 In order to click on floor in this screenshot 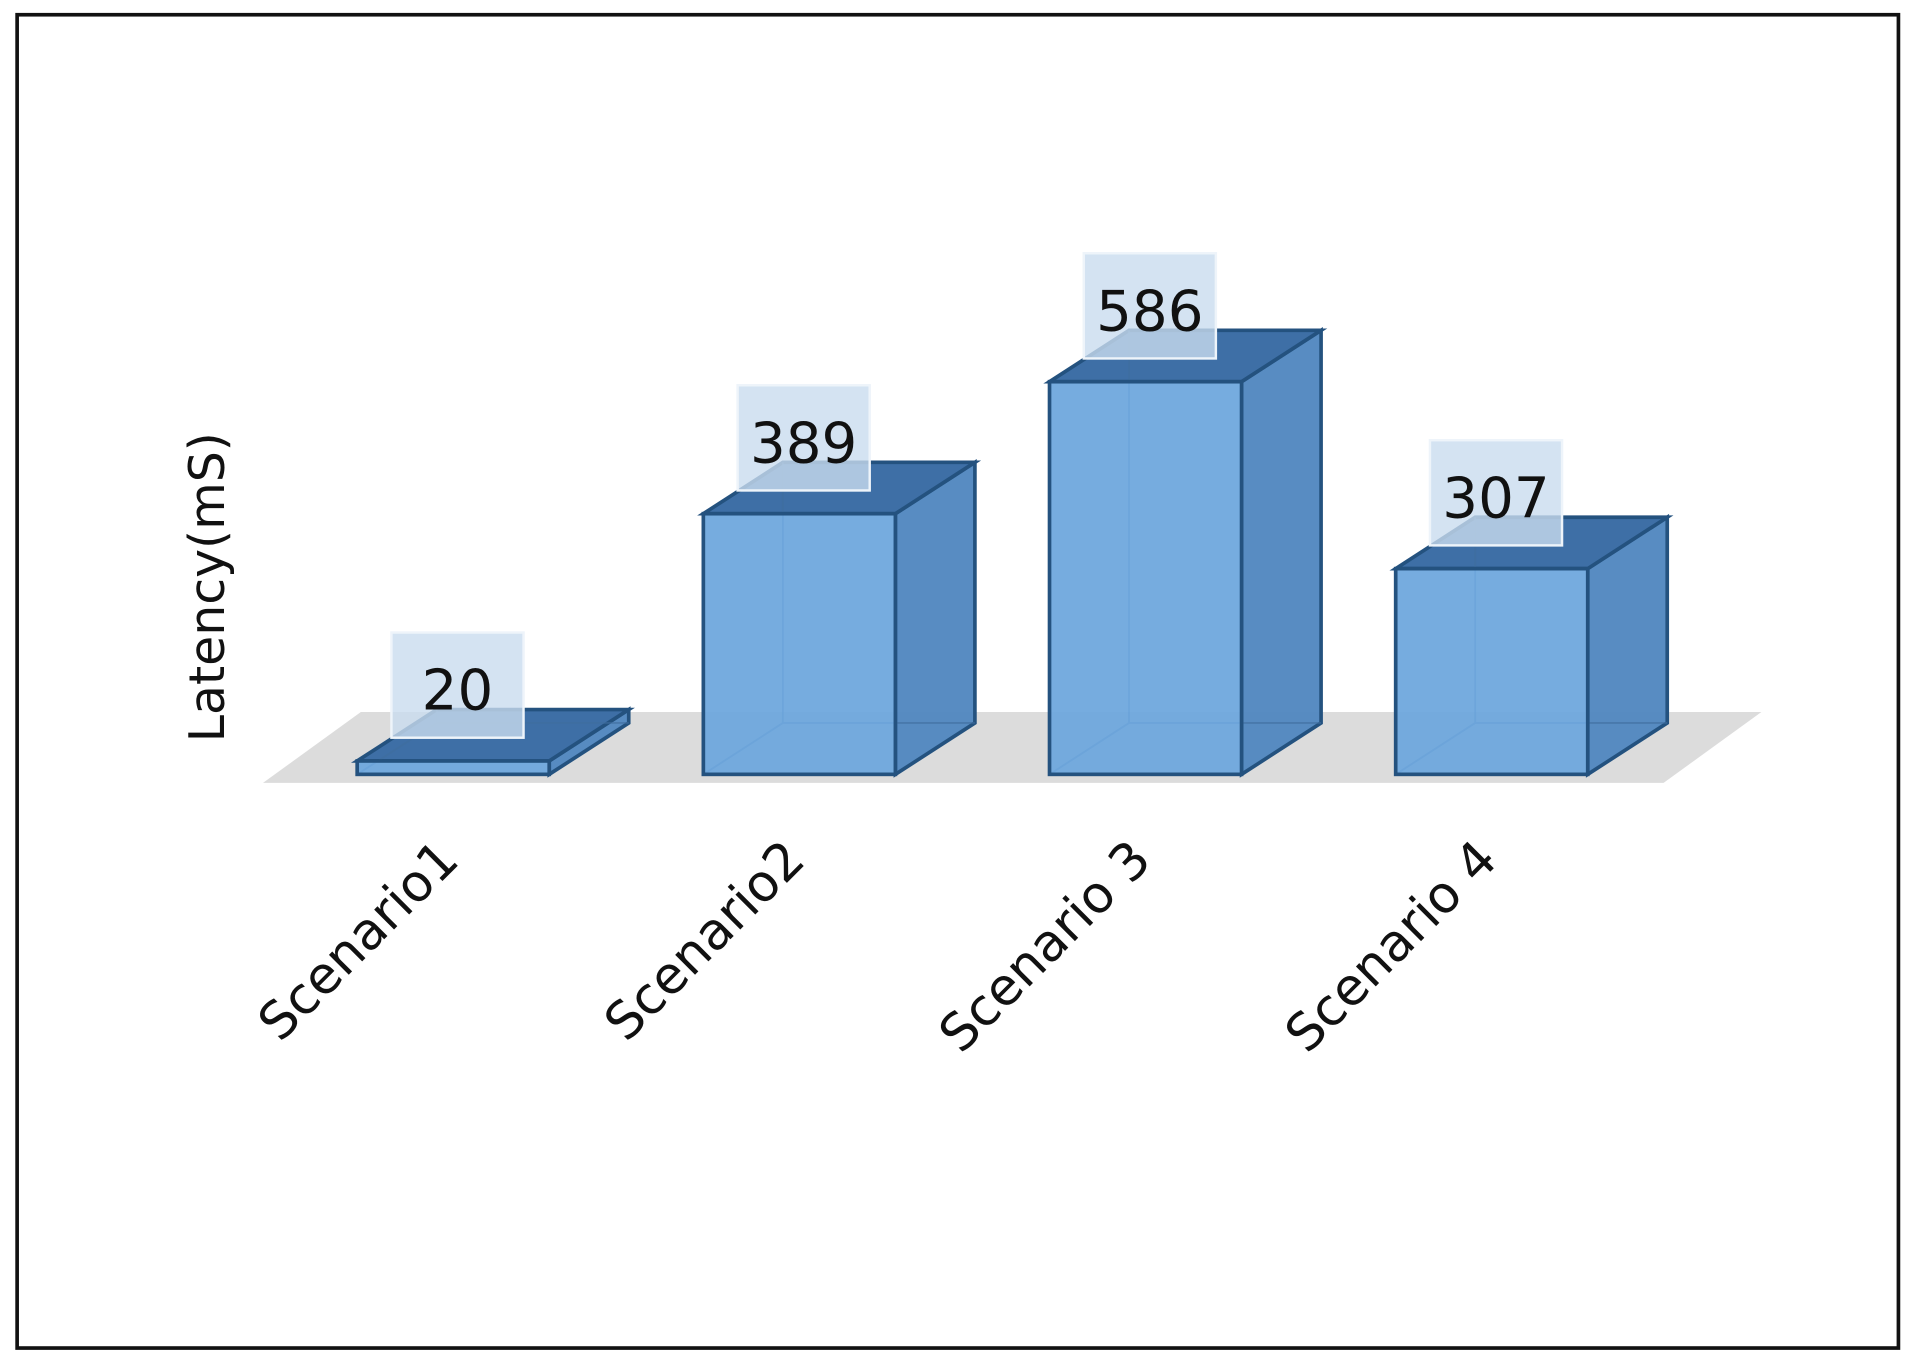, I will do `click(1012, 747)`.